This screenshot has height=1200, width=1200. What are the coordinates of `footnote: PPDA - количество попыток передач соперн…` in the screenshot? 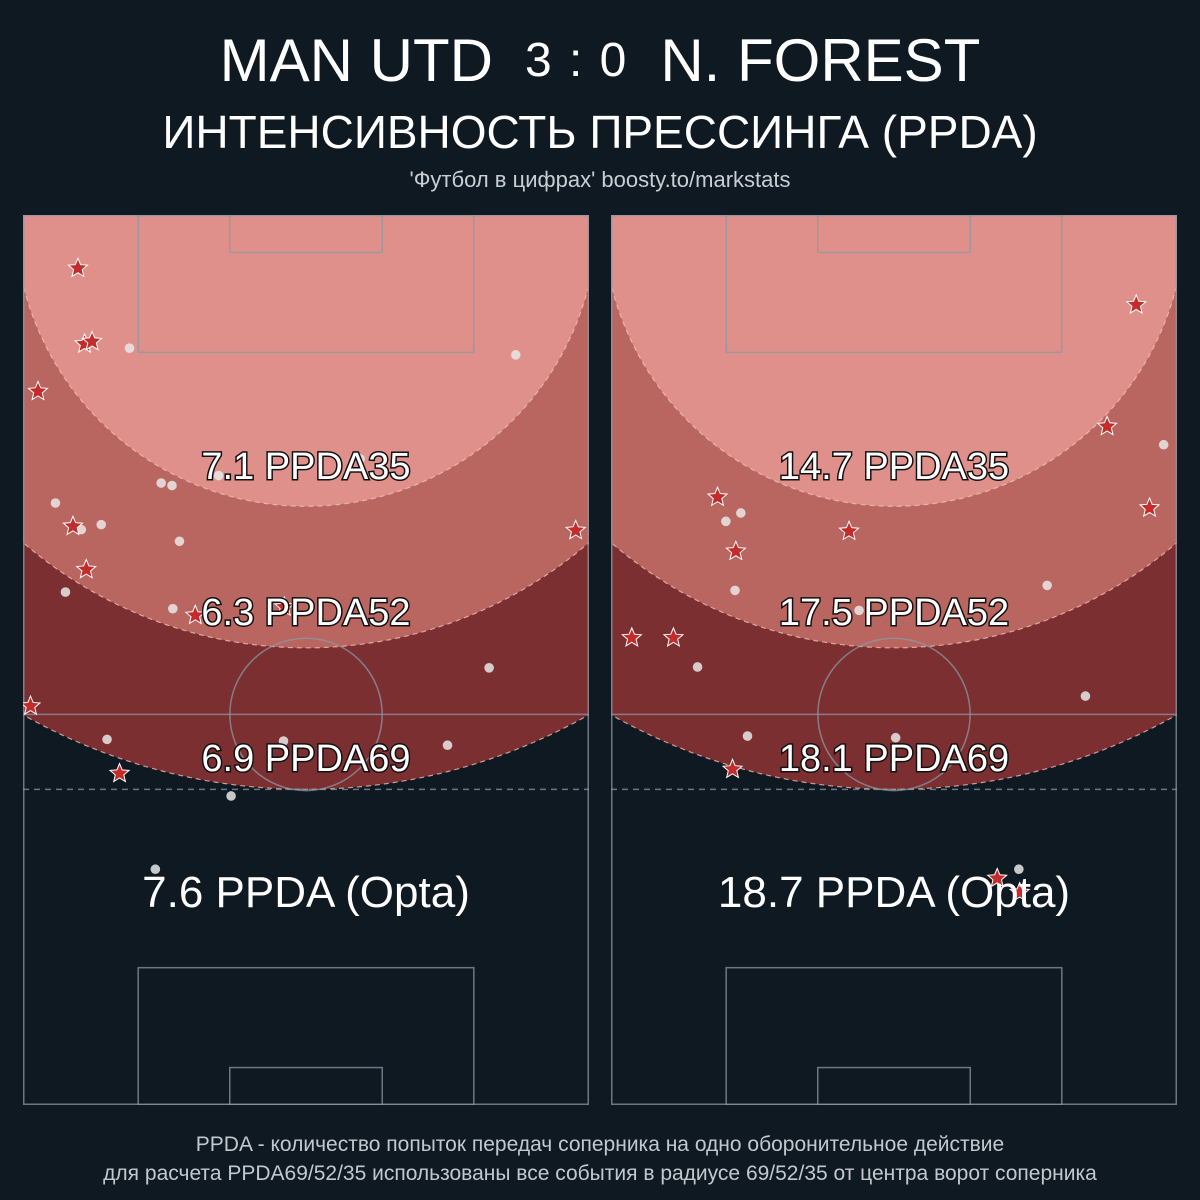 It's located at (600, 1159).